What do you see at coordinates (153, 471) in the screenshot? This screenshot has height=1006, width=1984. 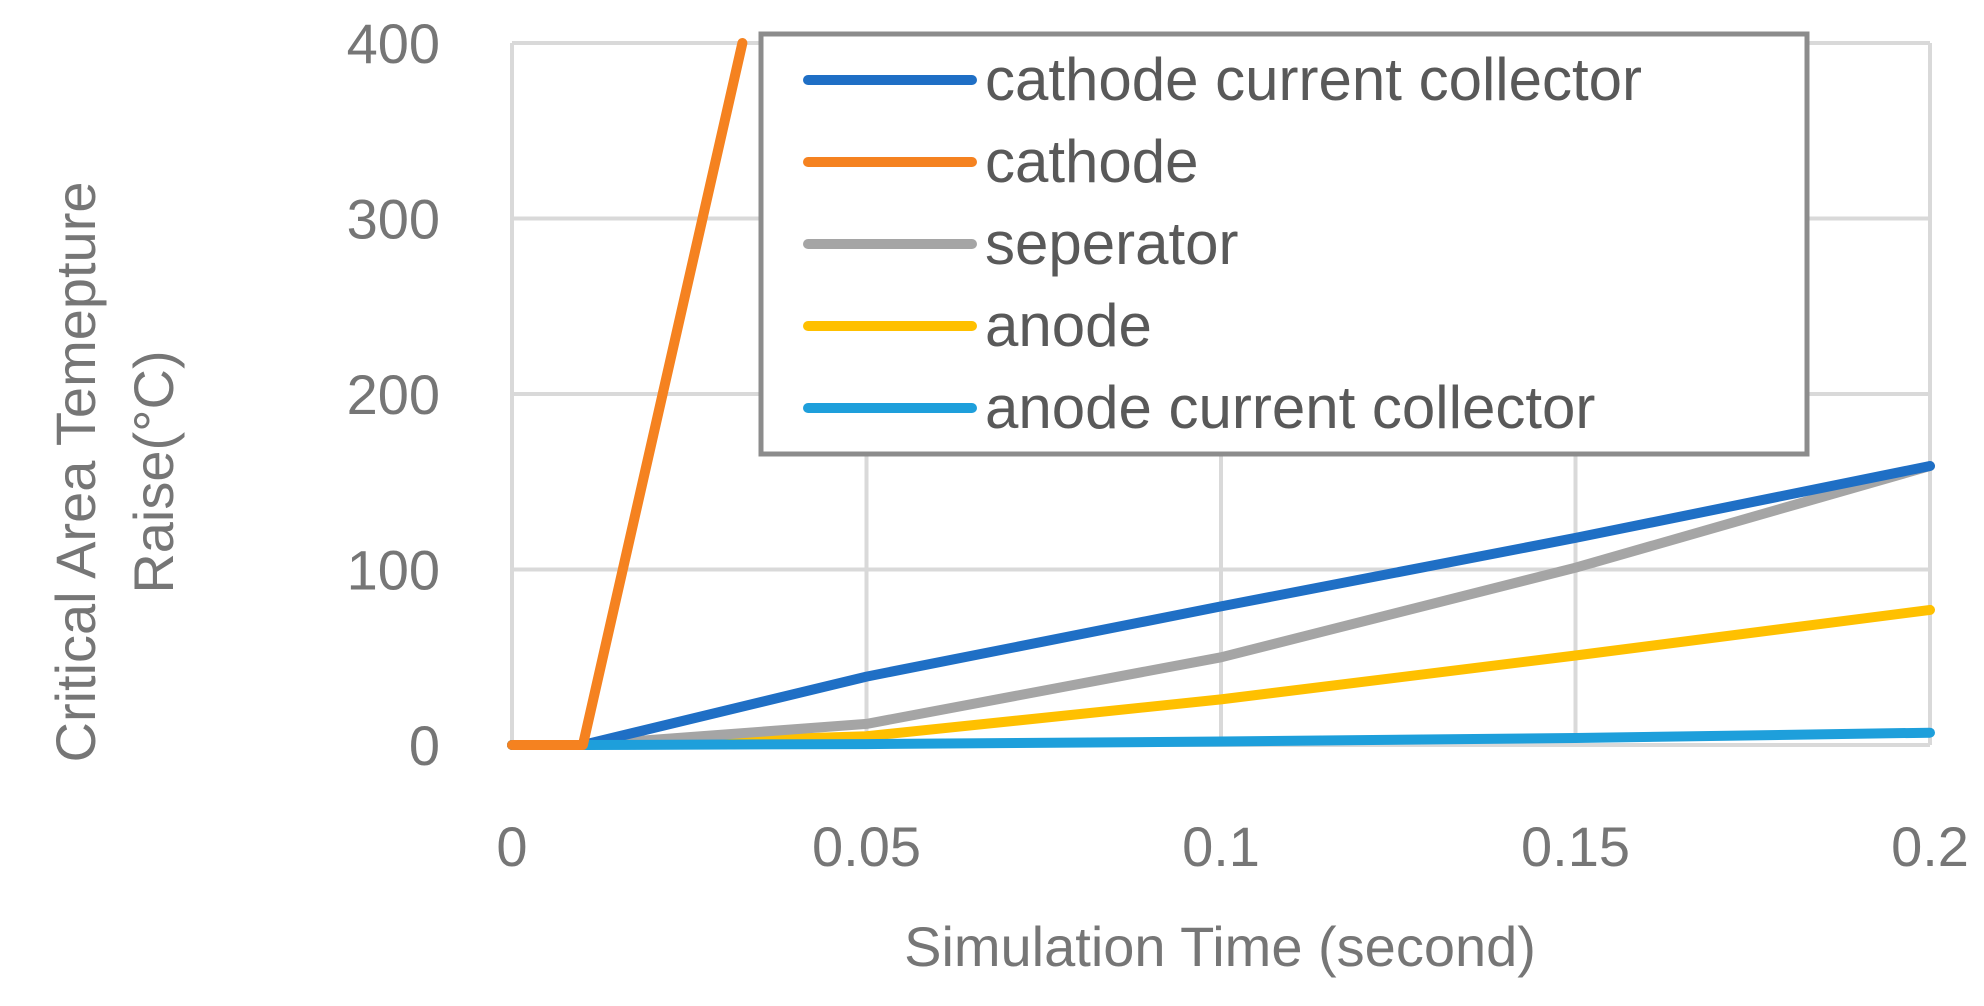 I see `y-axis-title-line-2: Raise(°C)` at bounding box center [153, 471].